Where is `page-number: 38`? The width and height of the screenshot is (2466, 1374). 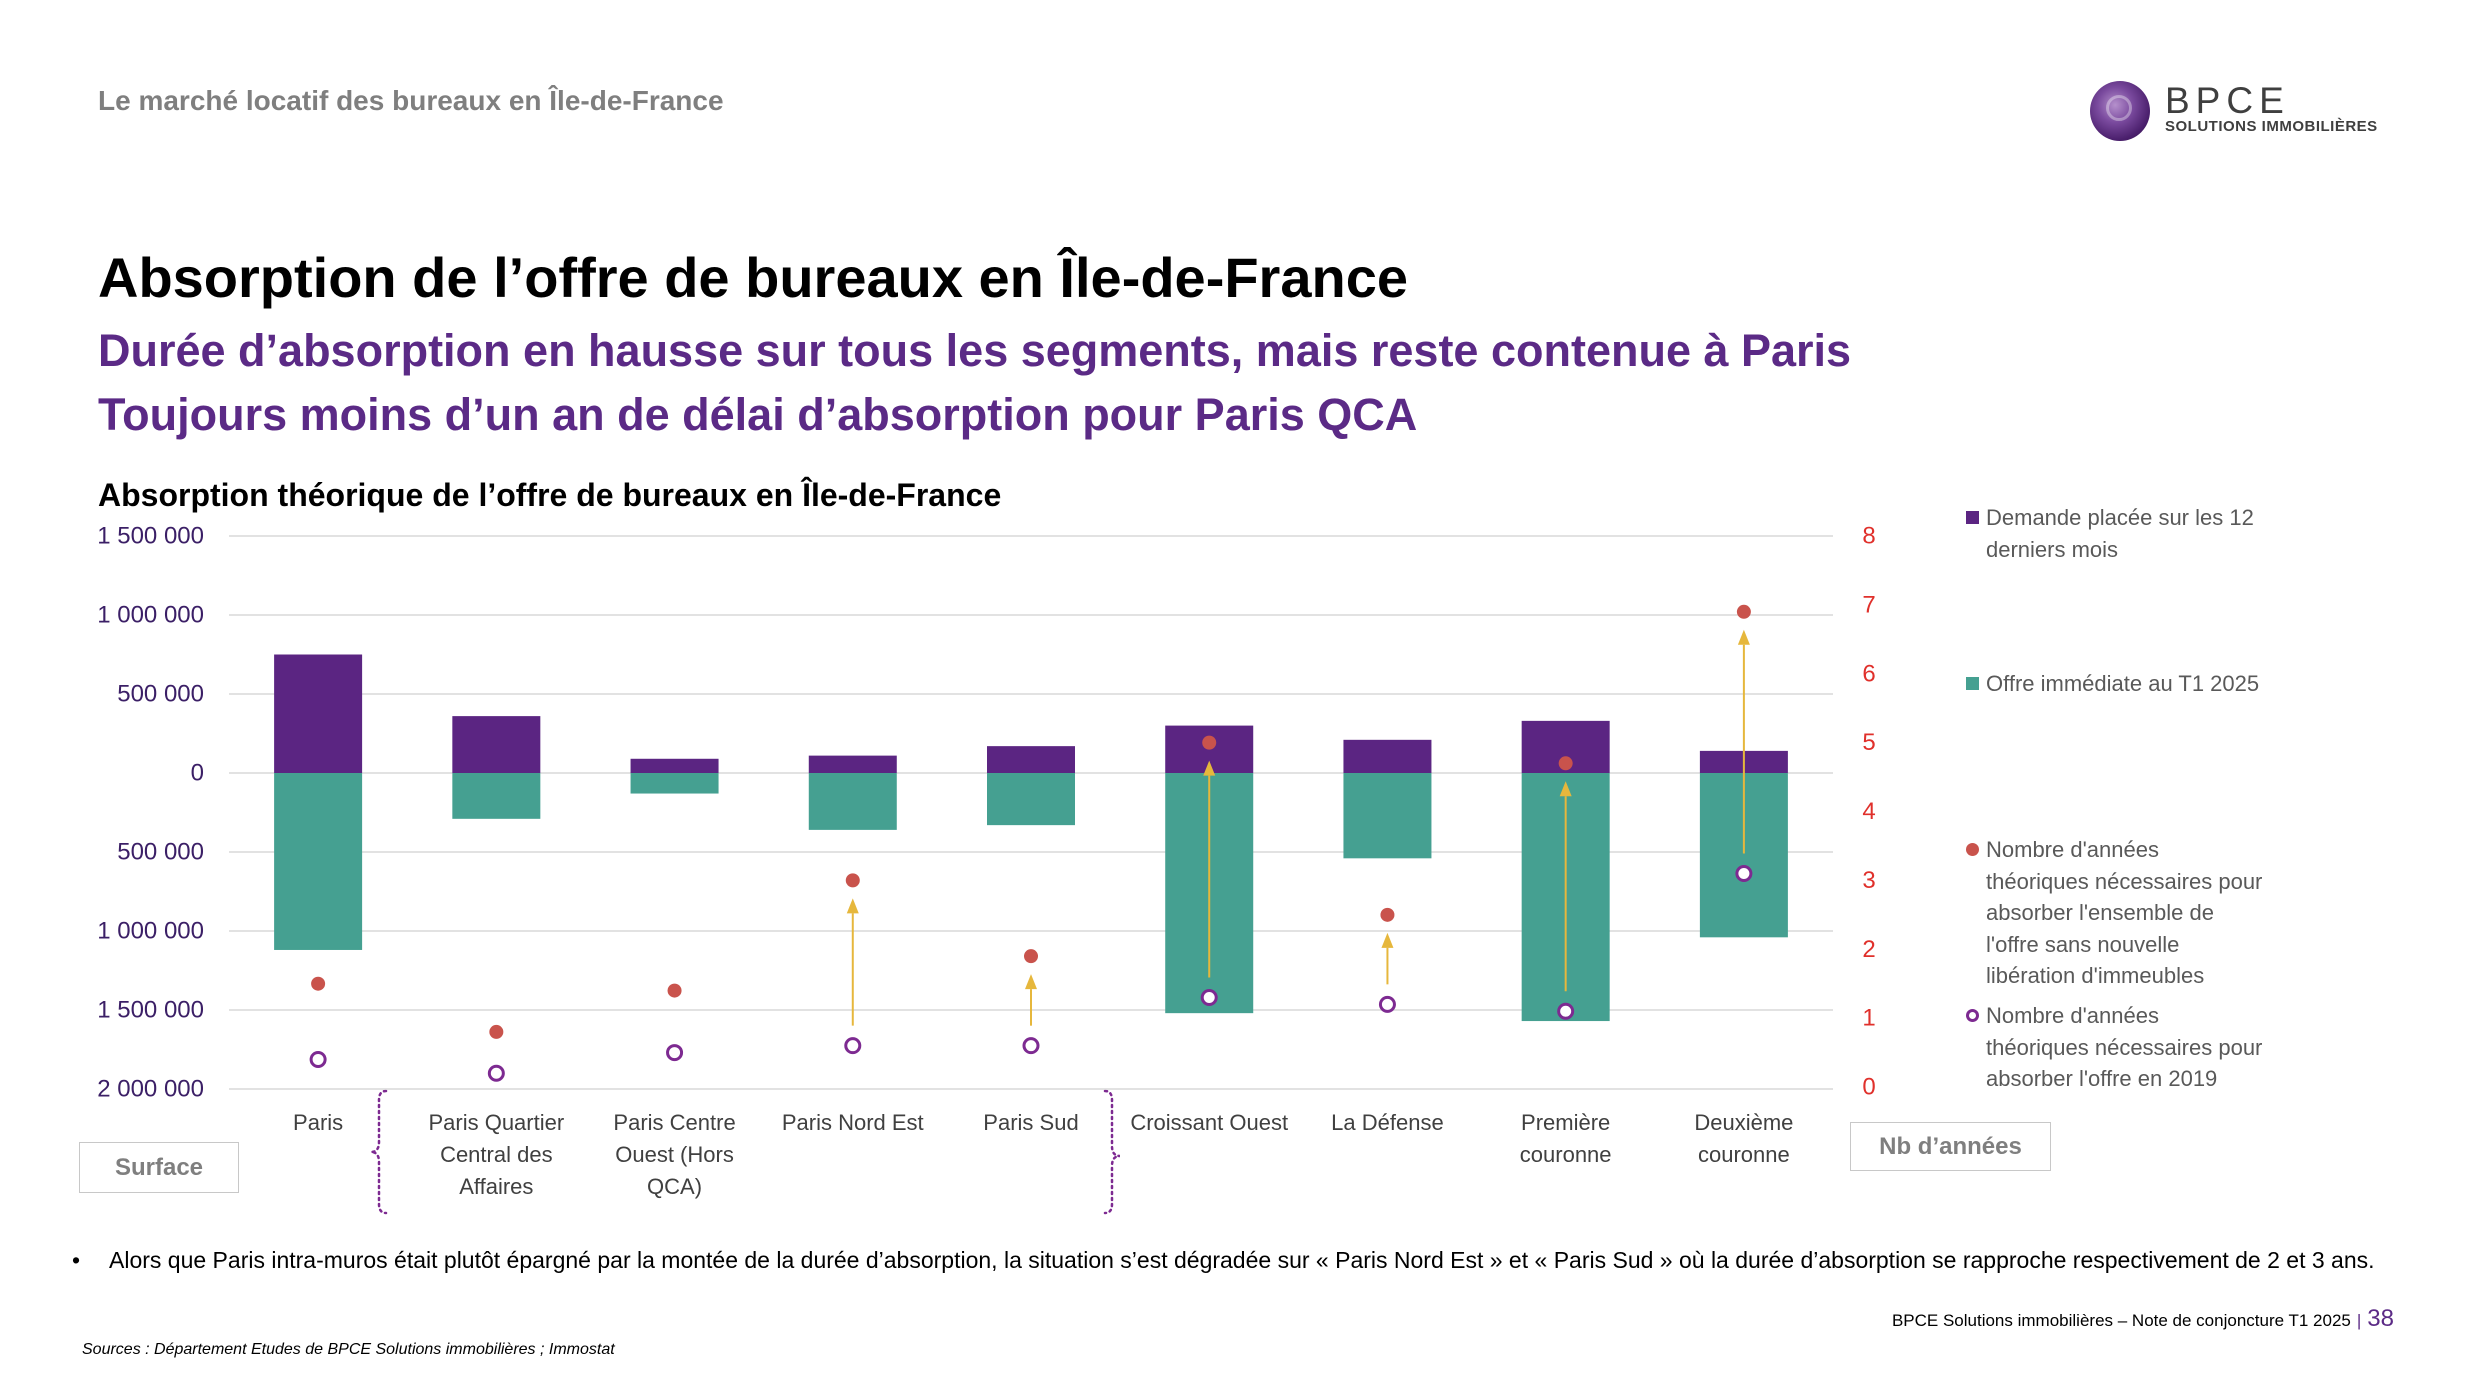
page-number: 38 is located at coordinates (2380, 1318).